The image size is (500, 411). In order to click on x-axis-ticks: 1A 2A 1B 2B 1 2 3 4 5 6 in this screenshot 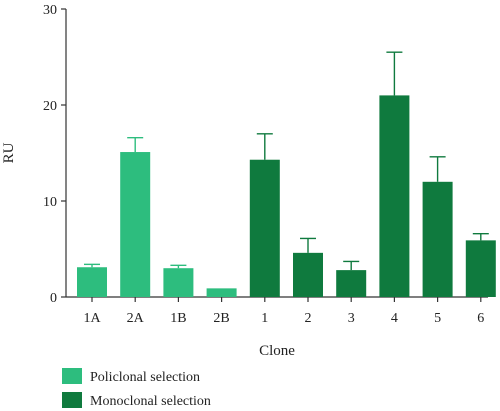, I will do `click(283, 311)`.